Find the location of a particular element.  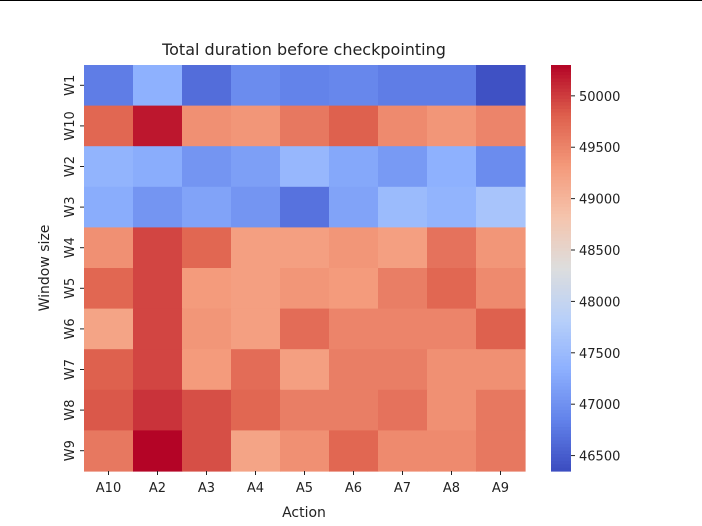

heatmap-cell-W4-A9 is located at coordinates (501, 248).